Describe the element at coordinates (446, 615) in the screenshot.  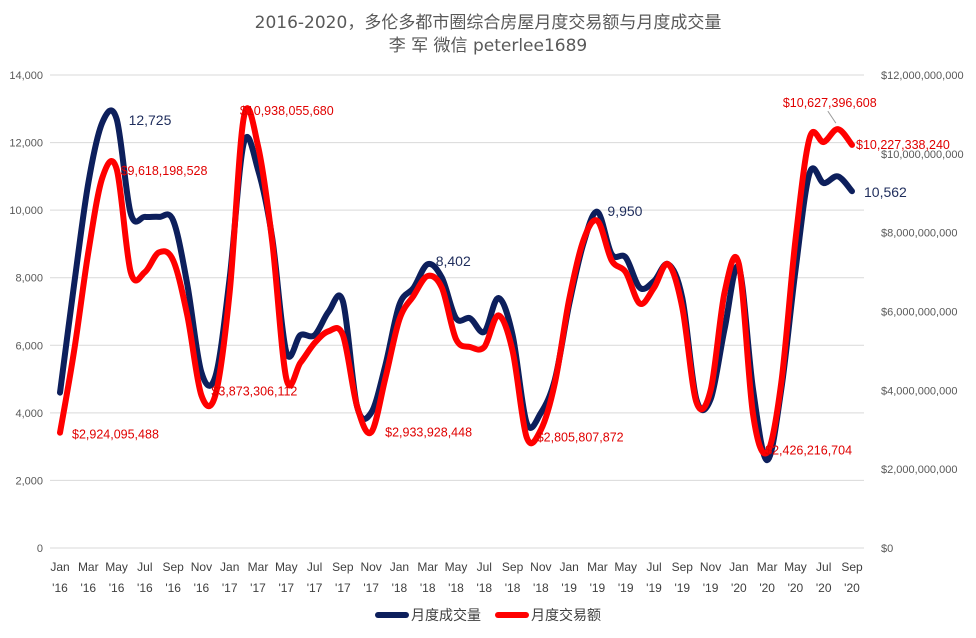
I see `legend-label-volume: 月度成交量` at that location.